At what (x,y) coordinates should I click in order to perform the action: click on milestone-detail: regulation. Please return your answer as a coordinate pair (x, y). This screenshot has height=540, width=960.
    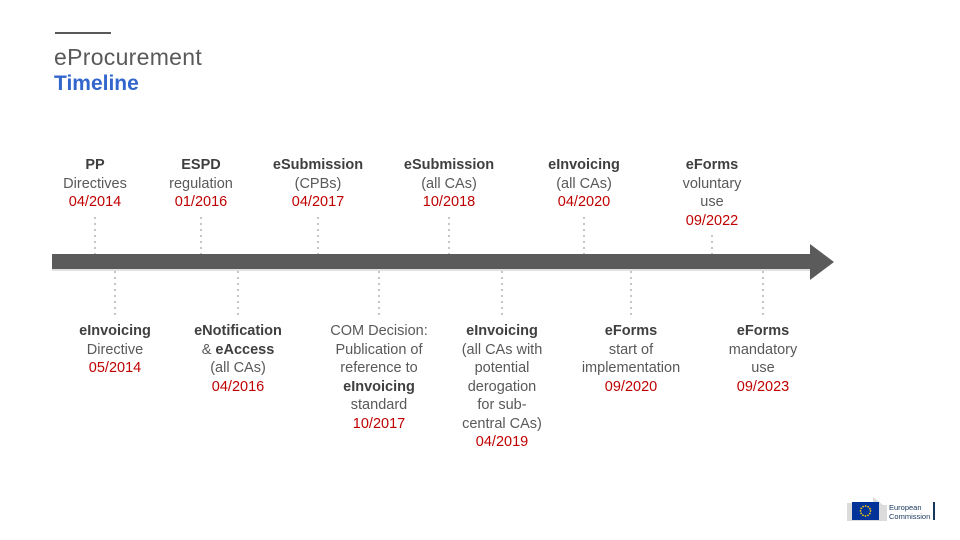
    Looking at the image, I should click on (201, 183).